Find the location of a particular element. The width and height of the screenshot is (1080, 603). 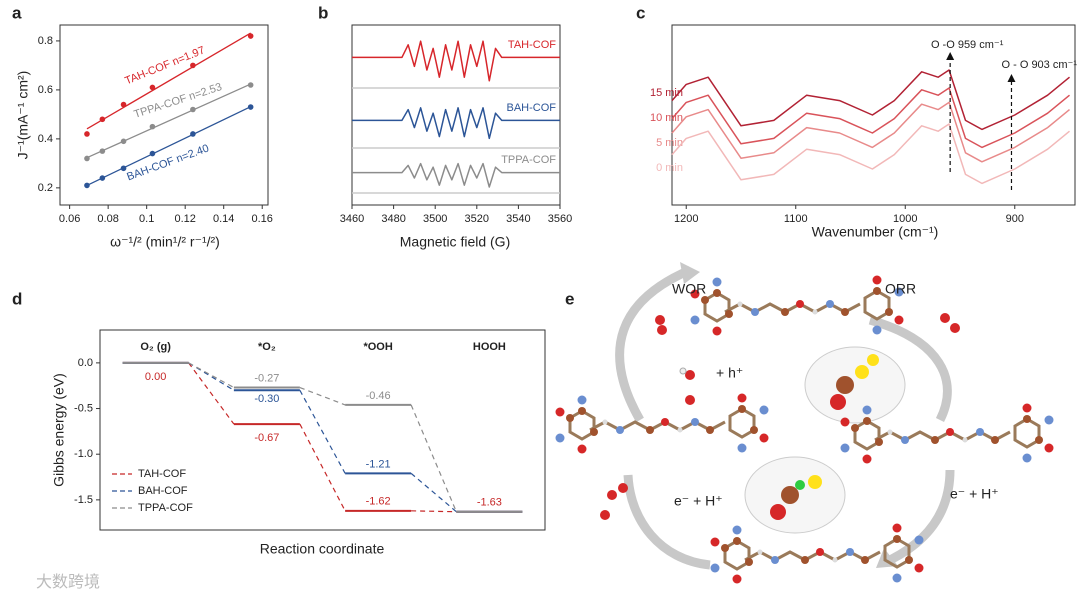

value-label: -1.21 is located at coordinates (378, 464).